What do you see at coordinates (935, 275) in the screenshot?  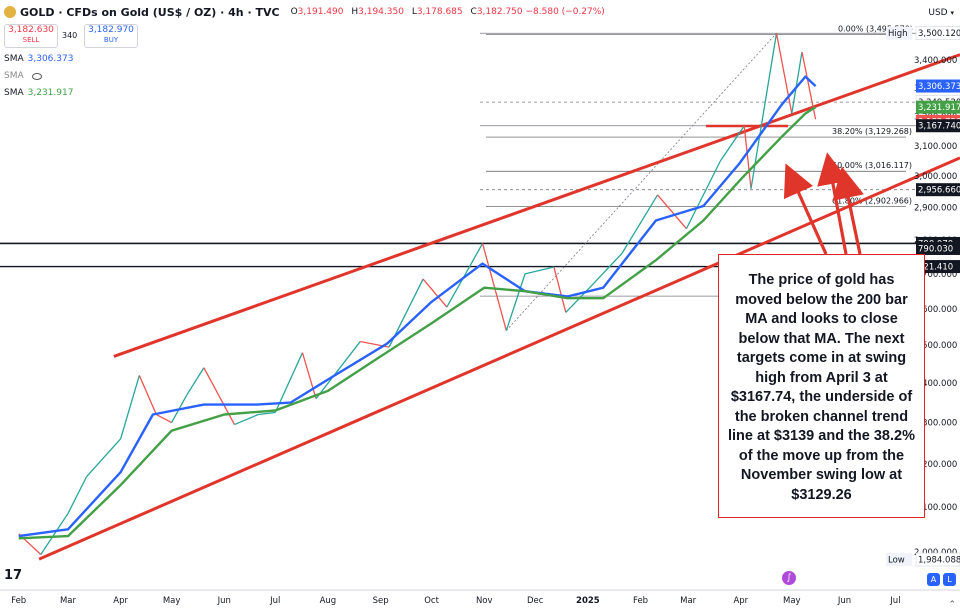 I see `price-axis-label: 2,700.000` at bounding box center [935, 275].